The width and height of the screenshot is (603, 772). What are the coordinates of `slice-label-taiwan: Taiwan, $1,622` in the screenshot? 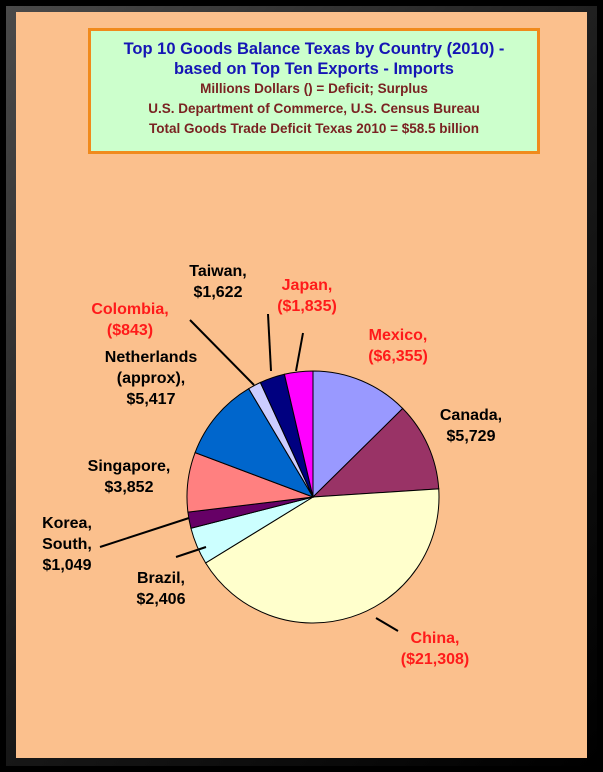 It's located at (218, 282).